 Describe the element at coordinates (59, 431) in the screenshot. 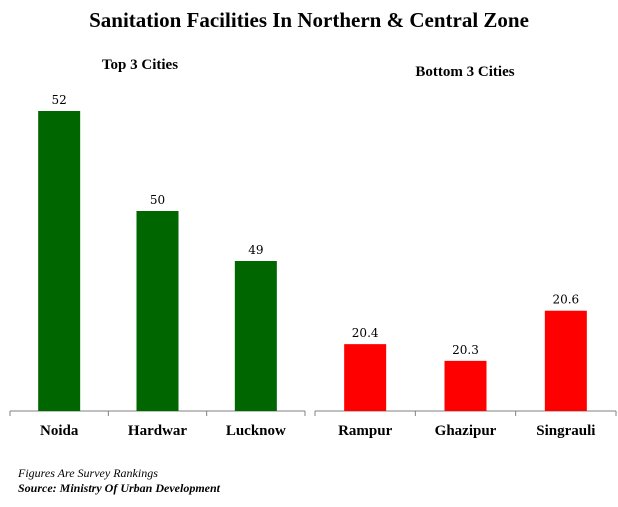

I see `category-label: Noida` at that location.